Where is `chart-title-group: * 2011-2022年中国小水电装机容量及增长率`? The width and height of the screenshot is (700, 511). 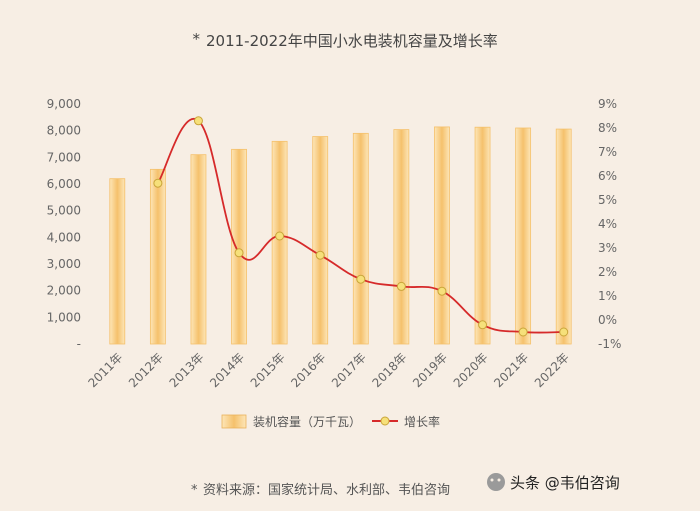
chart-title-group: * 2011-2022年中国小水电装机容量及增长率 is located at coordinates (345, 40).